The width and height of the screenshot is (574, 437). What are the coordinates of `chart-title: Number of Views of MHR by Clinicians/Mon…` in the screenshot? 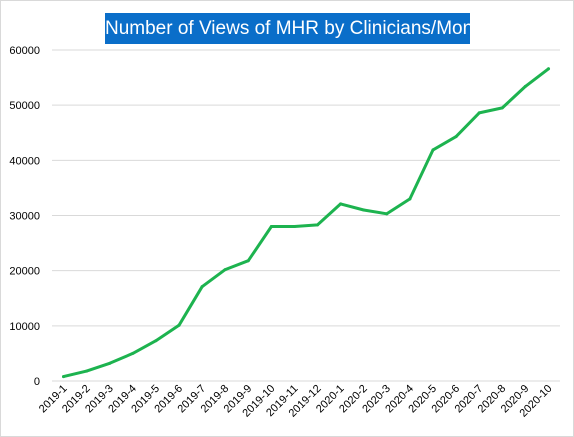 It's located at (297, 28).